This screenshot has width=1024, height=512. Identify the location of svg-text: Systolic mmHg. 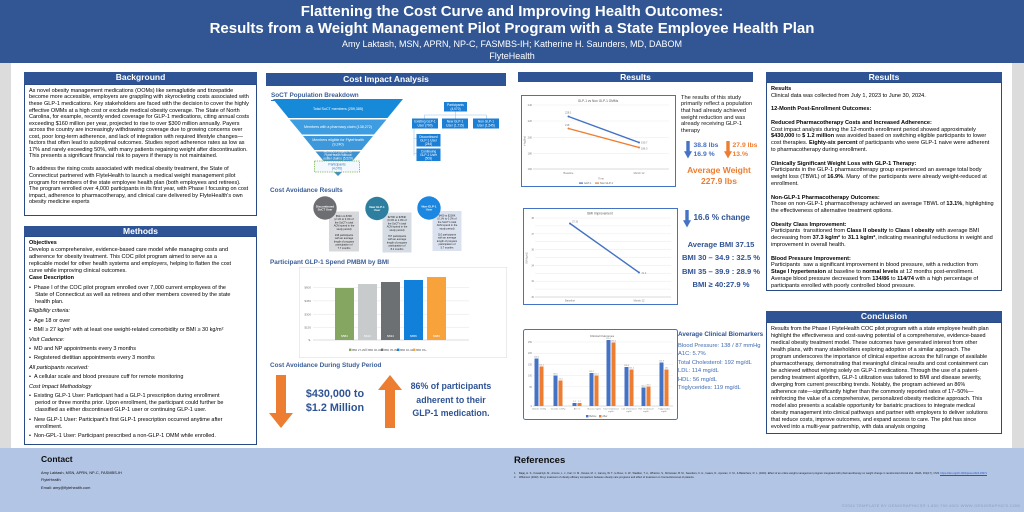
(539, 409).